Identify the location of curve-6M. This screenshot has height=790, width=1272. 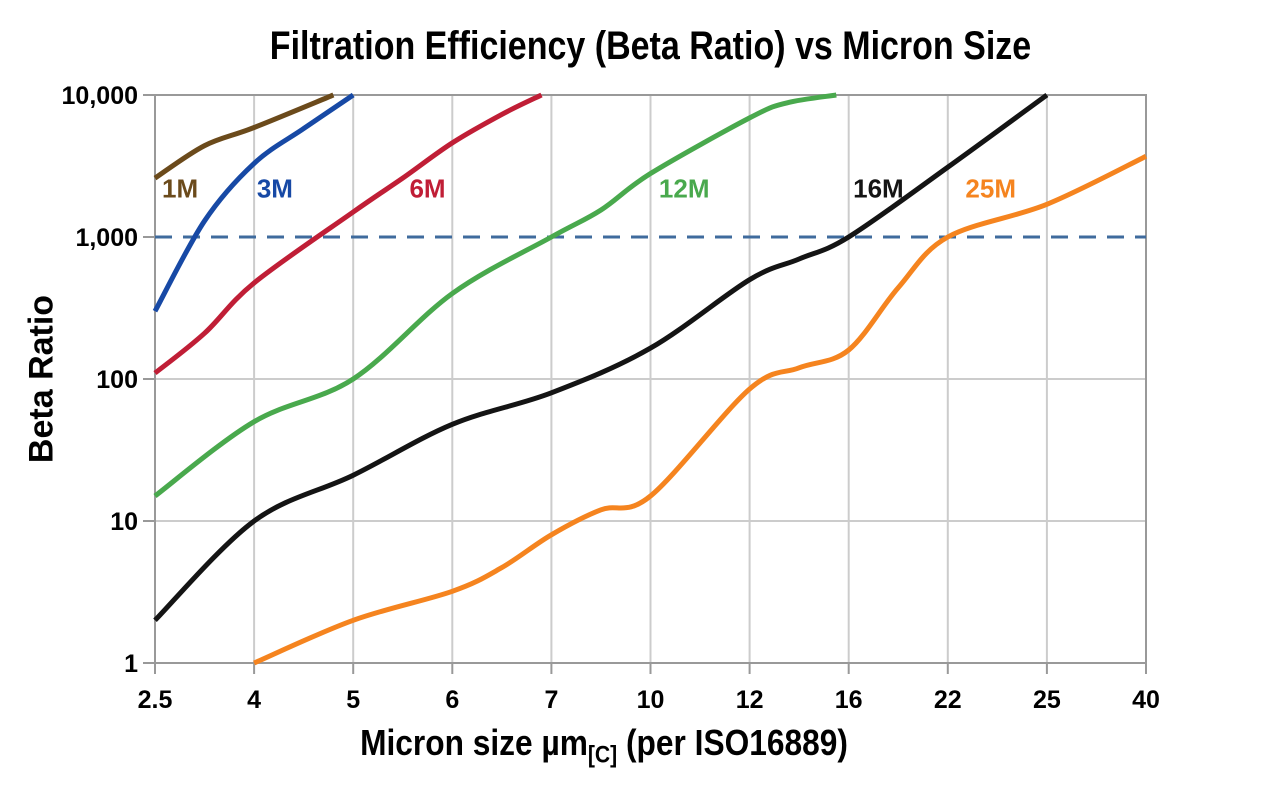
(348, 234).